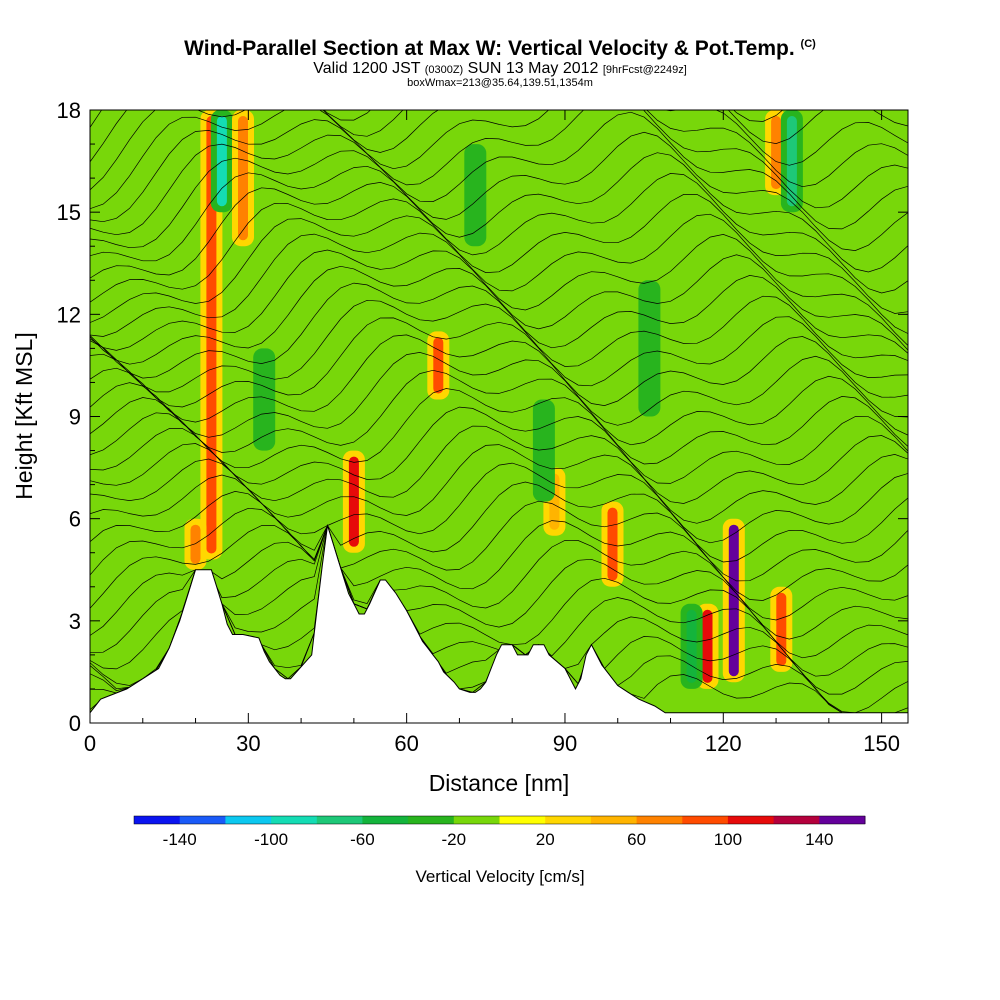  I want to click on y-tick-label: 15, so click(69, 212).